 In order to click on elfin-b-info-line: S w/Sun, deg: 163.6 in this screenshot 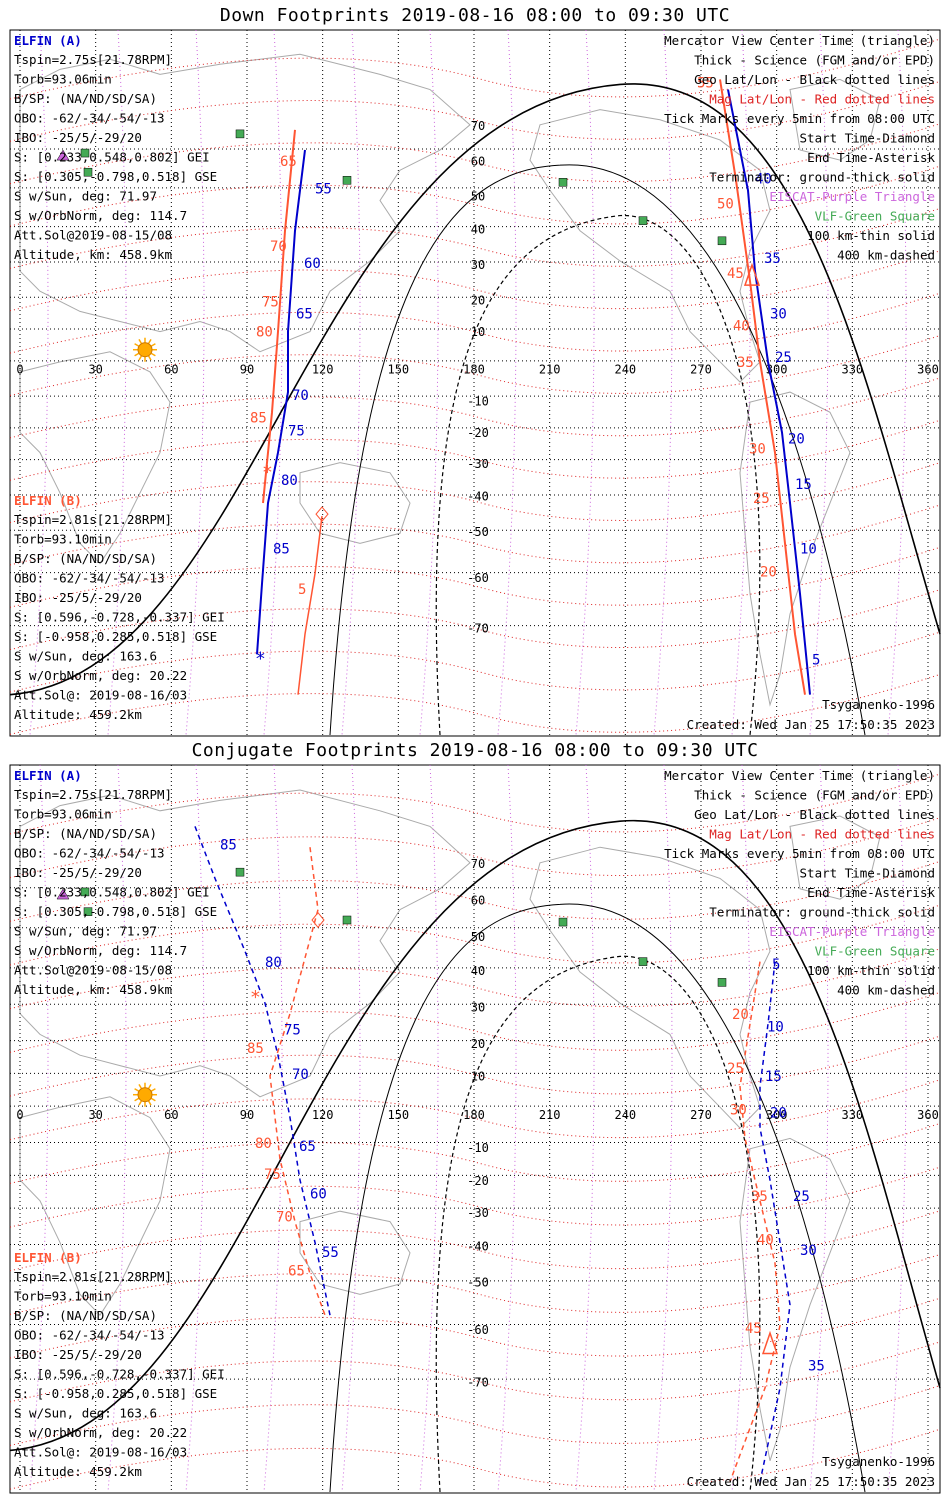, I will do `click(85, 656)`.